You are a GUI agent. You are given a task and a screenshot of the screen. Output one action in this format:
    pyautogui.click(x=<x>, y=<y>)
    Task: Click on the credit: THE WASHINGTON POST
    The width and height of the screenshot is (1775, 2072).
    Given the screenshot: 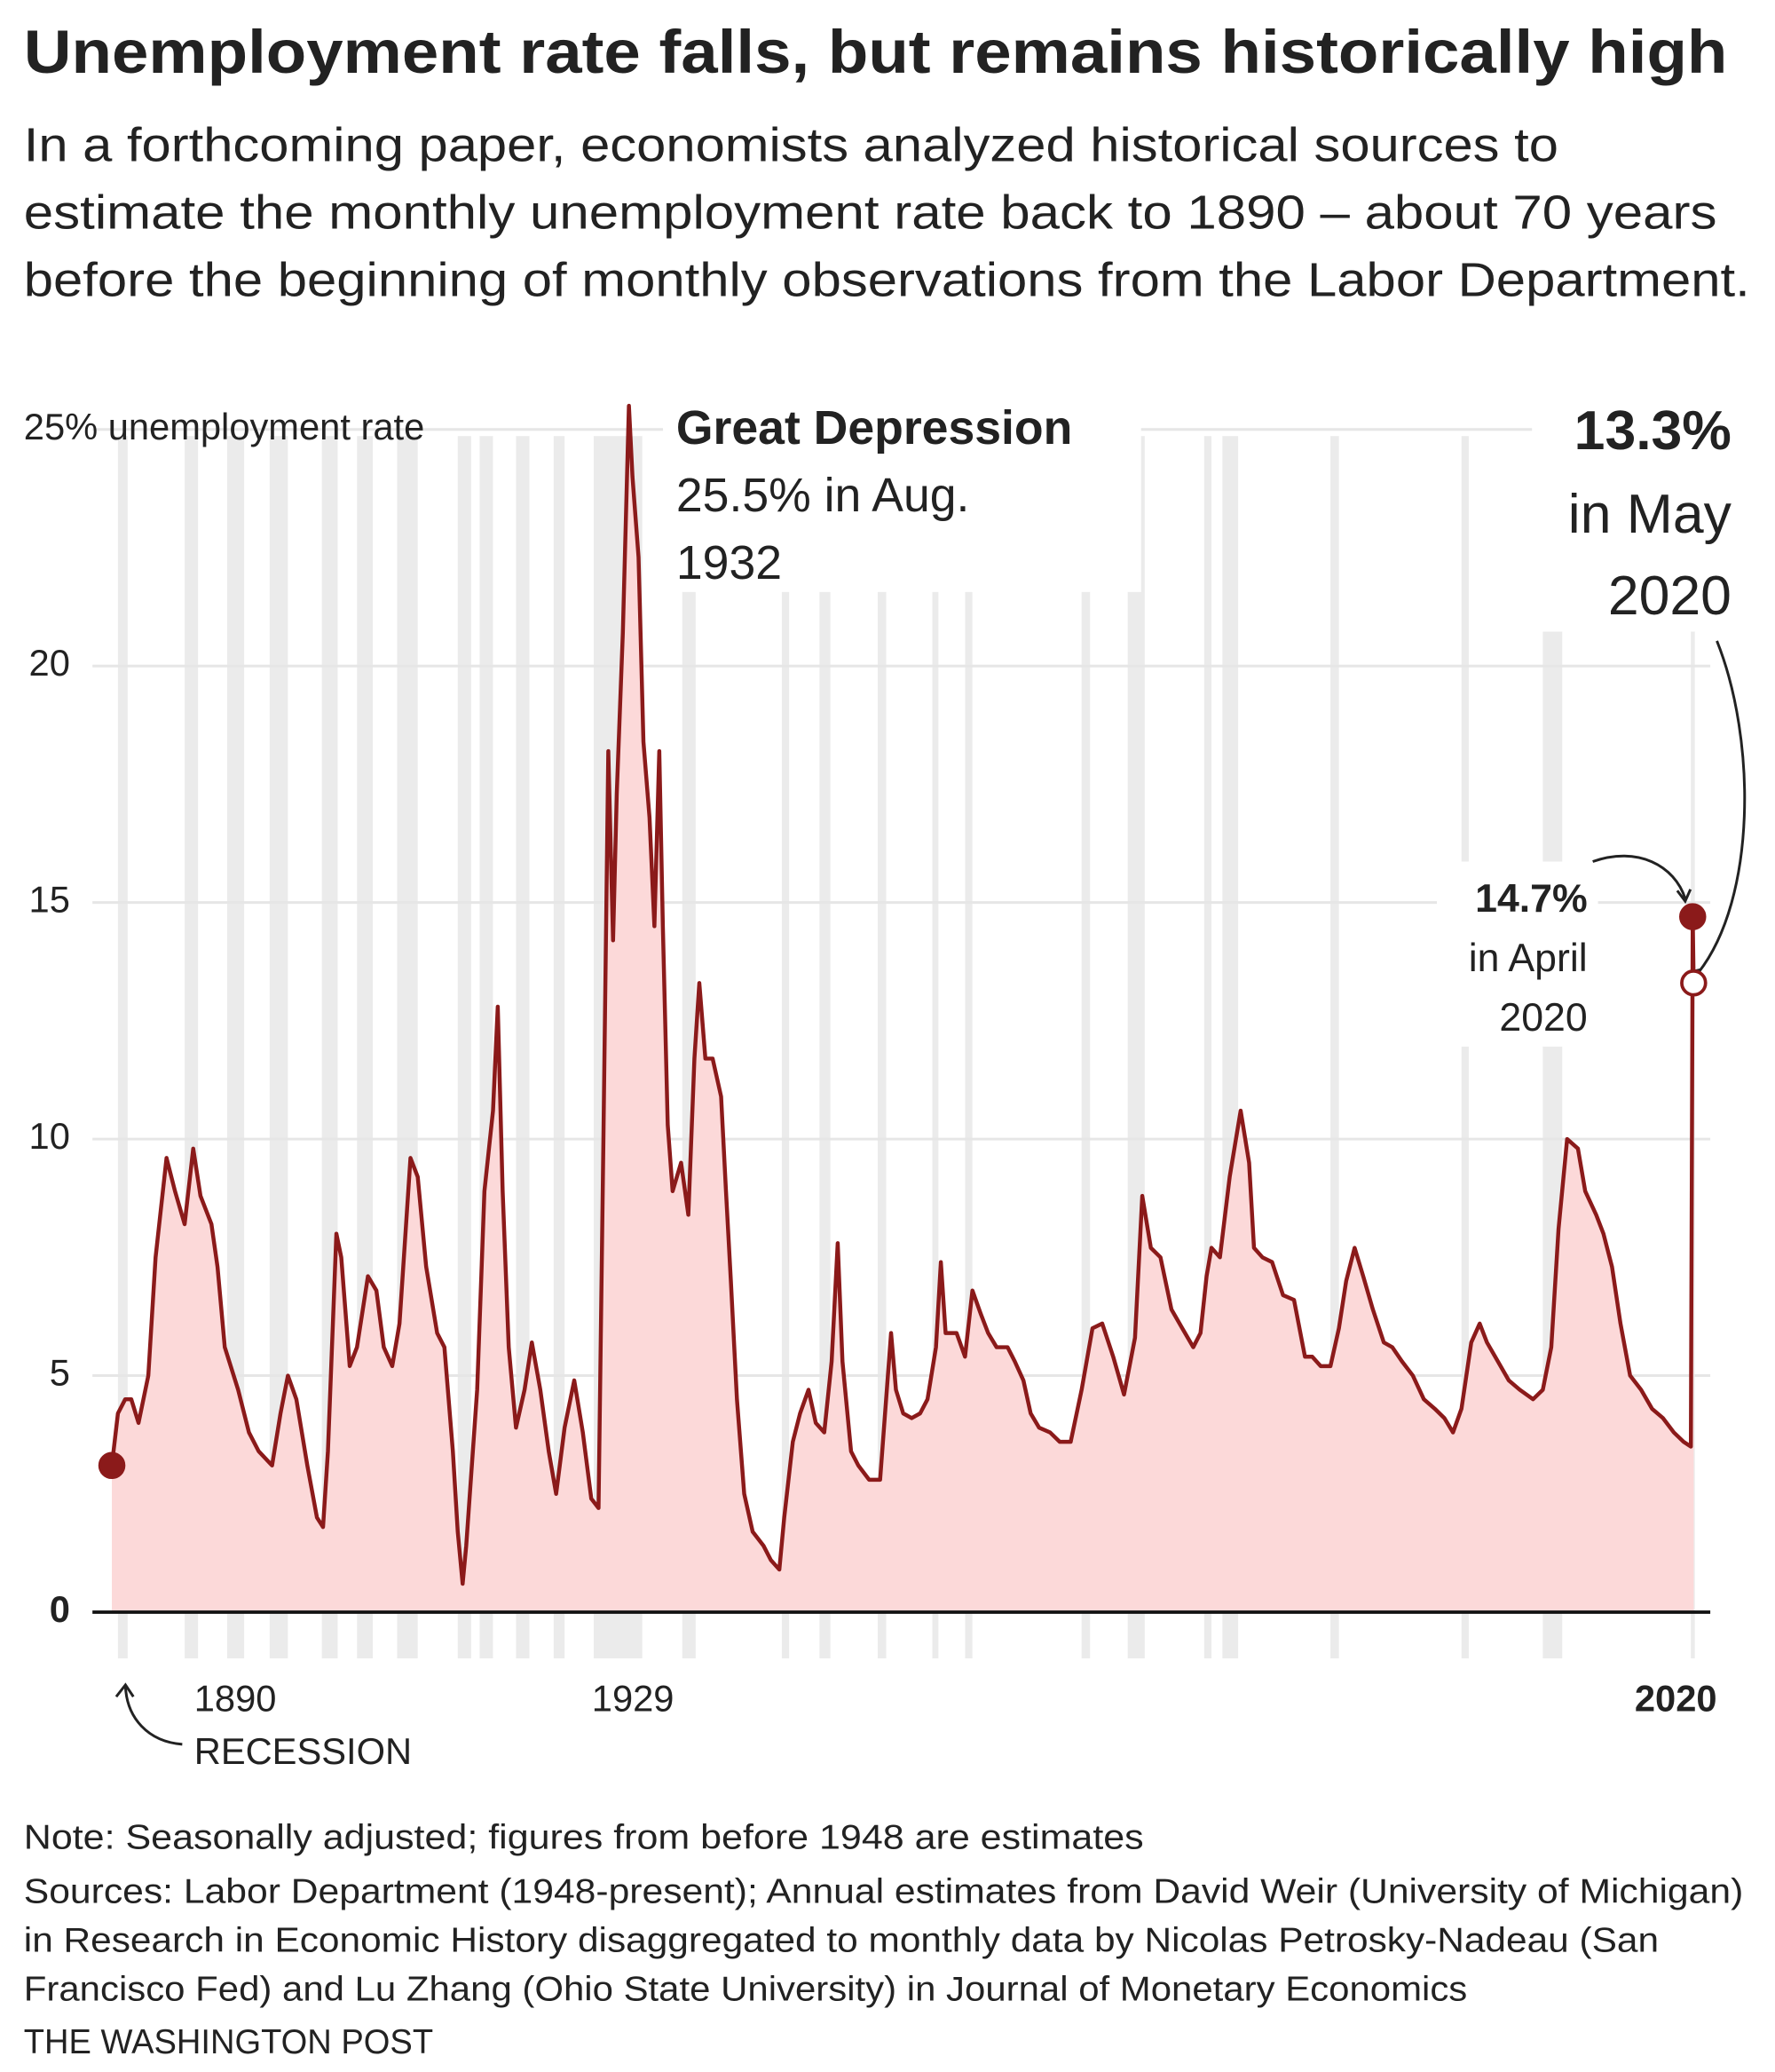 What is the action you would take?
    pyautogui.click(x=228, y=2042)
    